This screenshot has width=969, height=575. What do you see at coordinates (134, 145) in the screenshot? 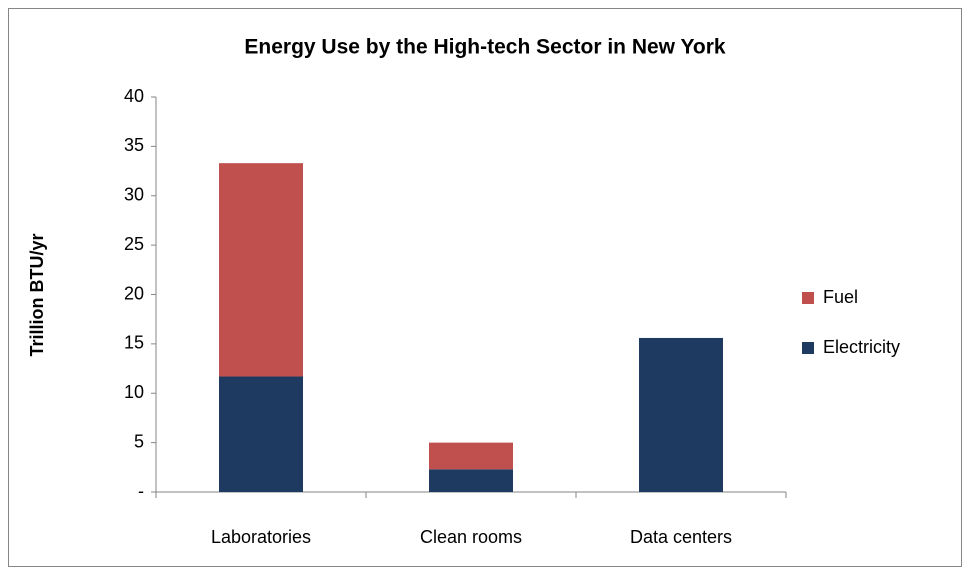
I see `y-tick-label: 35` at bounding box center [134, 145].